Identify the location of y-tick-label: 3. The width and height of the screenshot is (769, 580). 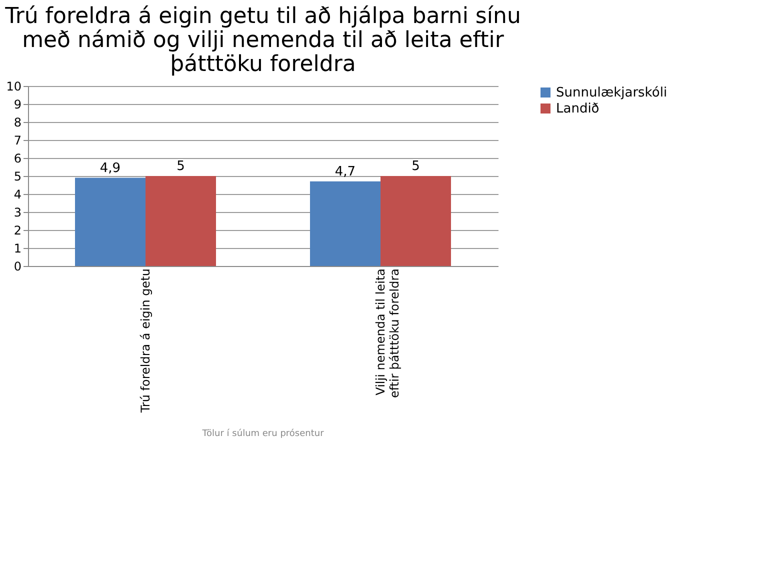
(18, 213).